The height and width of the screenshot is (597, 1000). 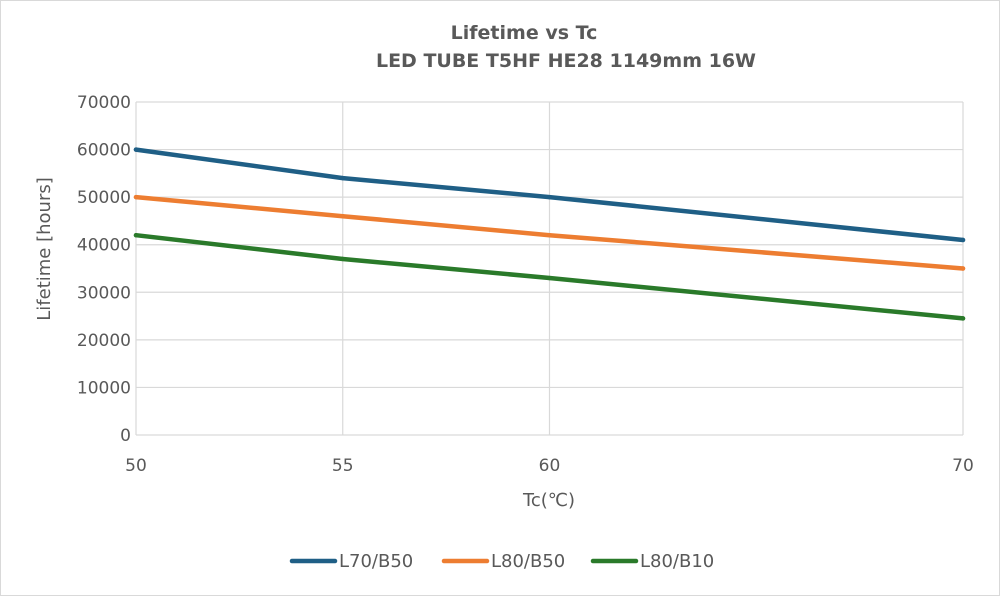 I want to click on y-tick-label: 10000, so click(x=104, y=388).